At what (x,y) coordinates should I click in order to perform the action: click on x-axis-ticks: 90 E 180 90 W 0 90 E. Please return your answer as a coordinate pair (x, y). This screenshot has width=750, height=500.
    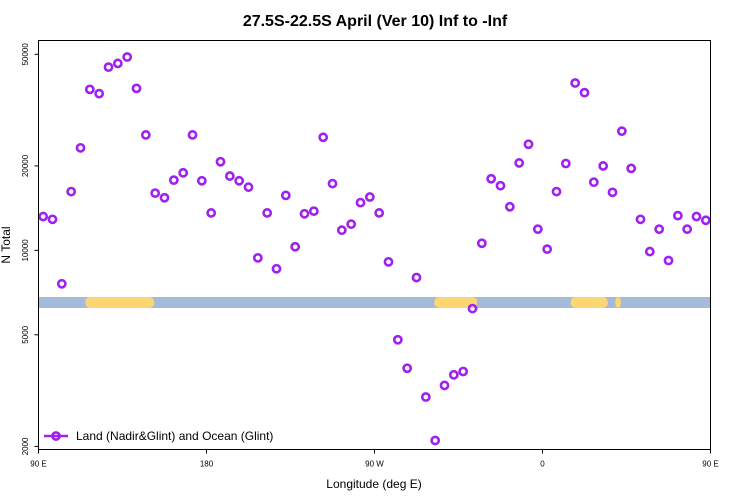
    Looking at the image, I should click on (374, 459).